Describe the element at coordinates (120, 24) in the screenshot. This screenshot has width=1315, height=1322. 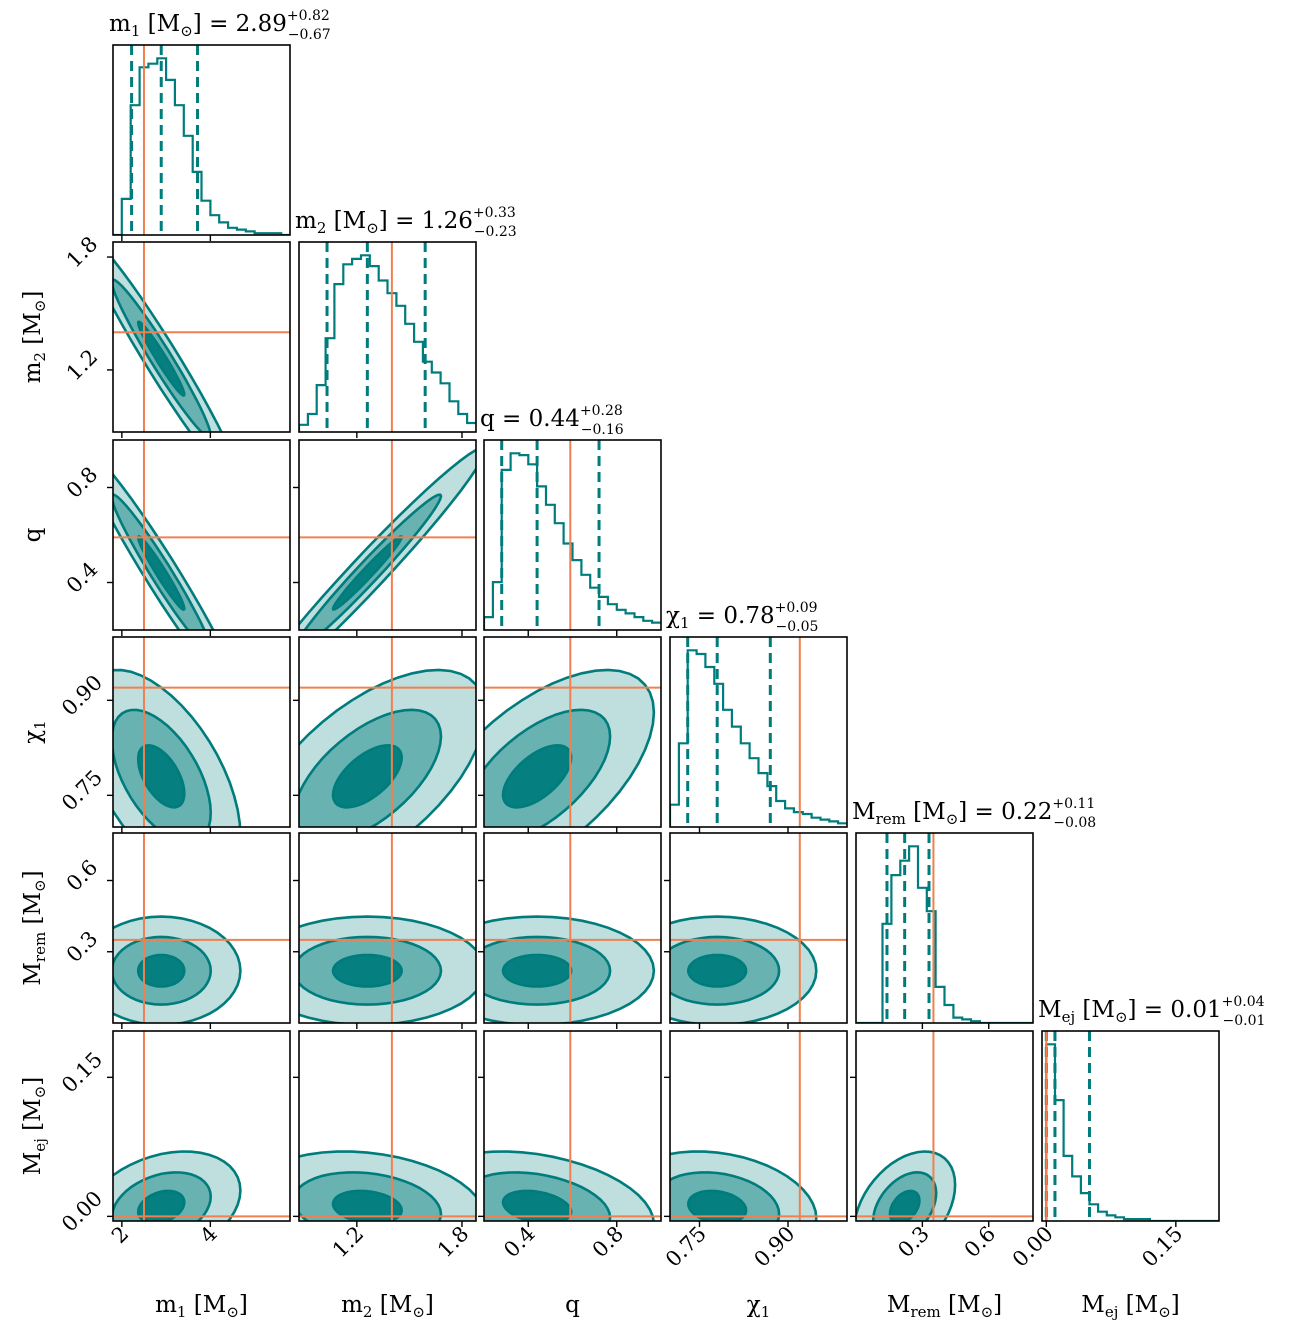
I see `title-symbol: m` at that location.